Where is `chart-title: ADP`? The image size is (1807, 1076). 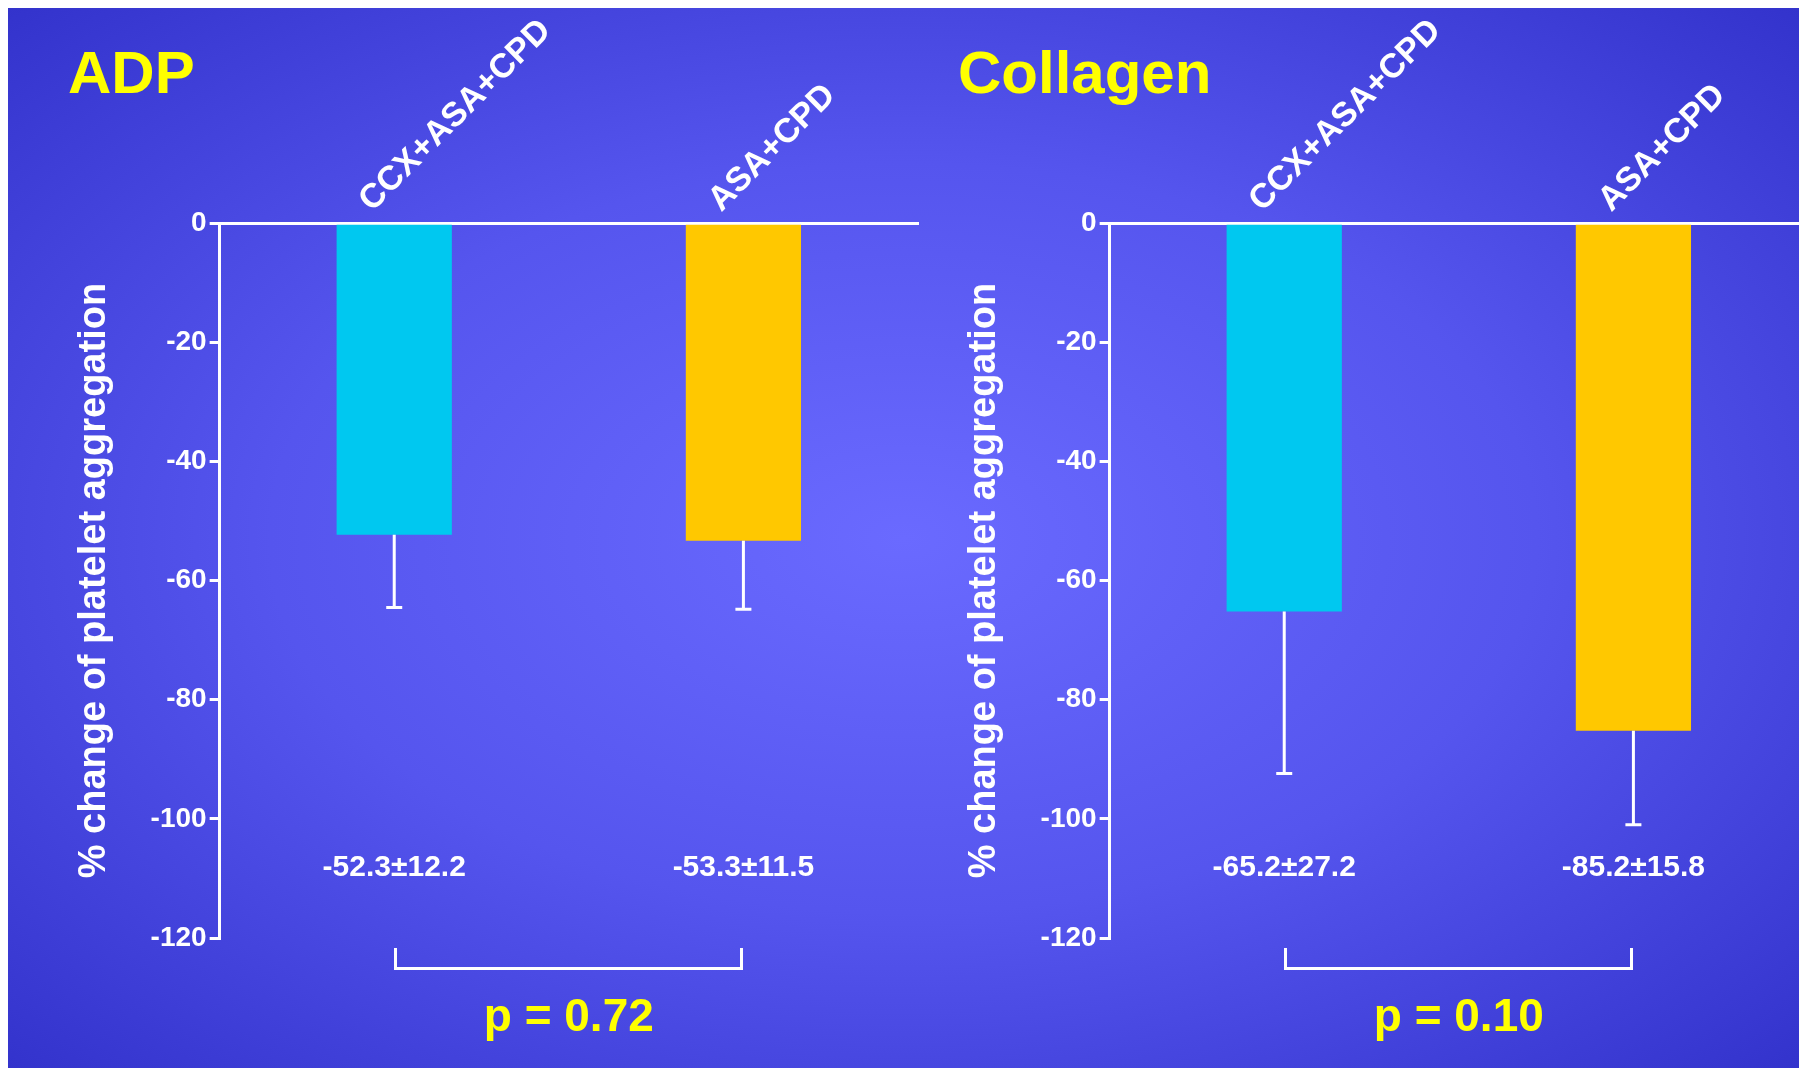
chart-title: ADP is located at coordinates (131, 72).